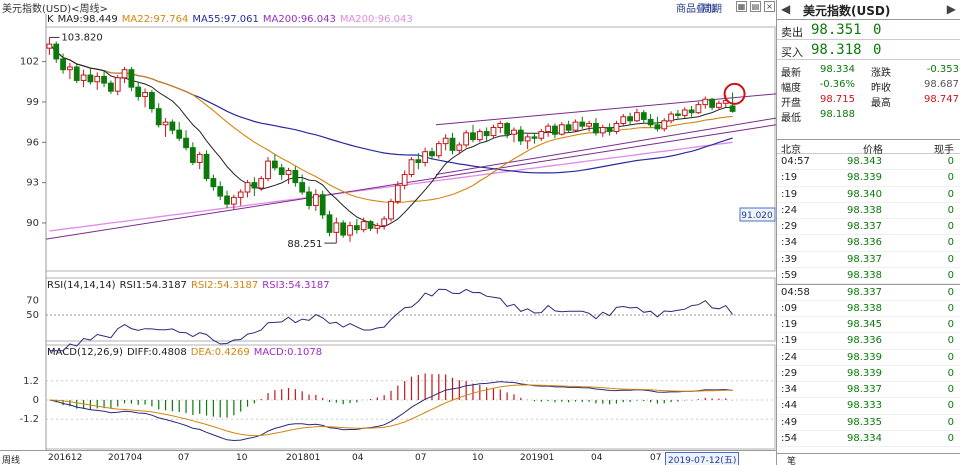  Describe the element at coordinates (864, 161) in the screenshot. I see `tick-price: 98.343` at that location.